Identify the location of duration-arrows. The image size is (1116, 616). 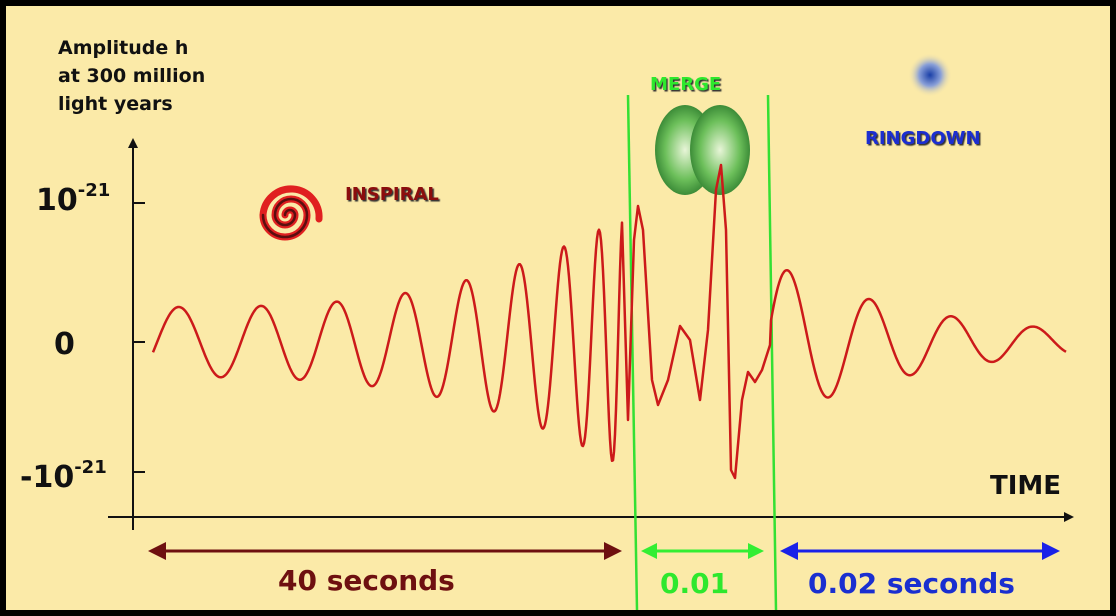
(604, 551).